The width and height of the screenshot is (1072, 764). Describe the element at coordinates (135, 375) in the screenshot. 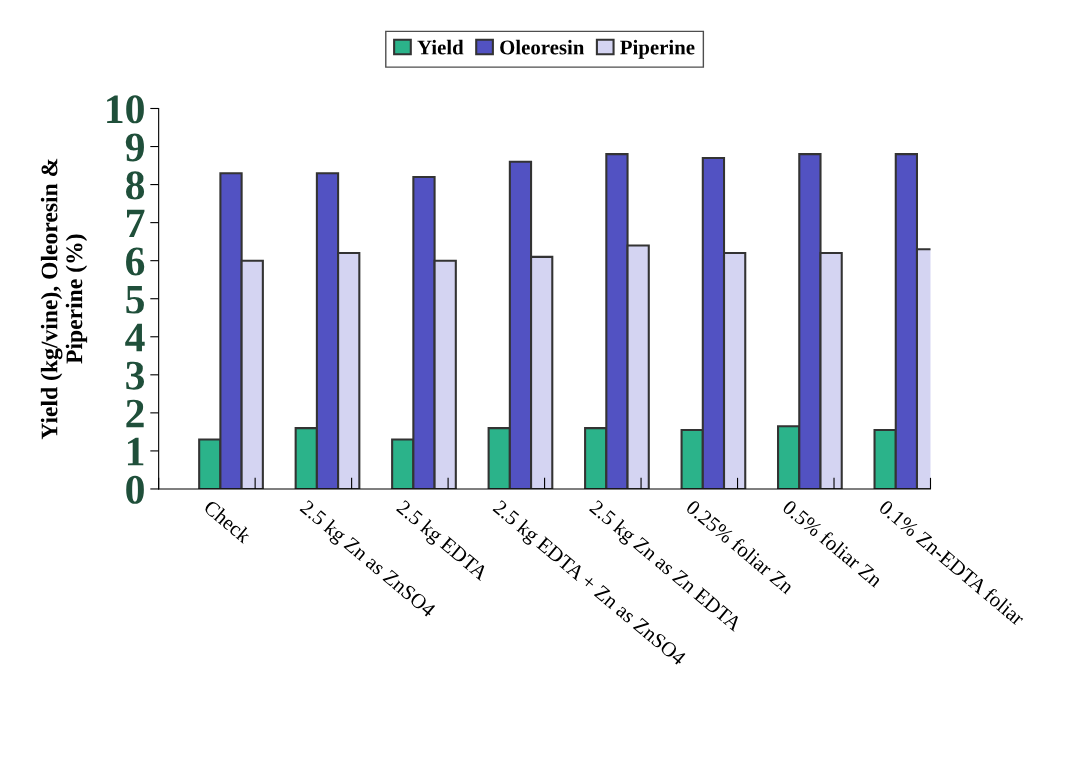

I see `y-tick-label: 3` at that location.